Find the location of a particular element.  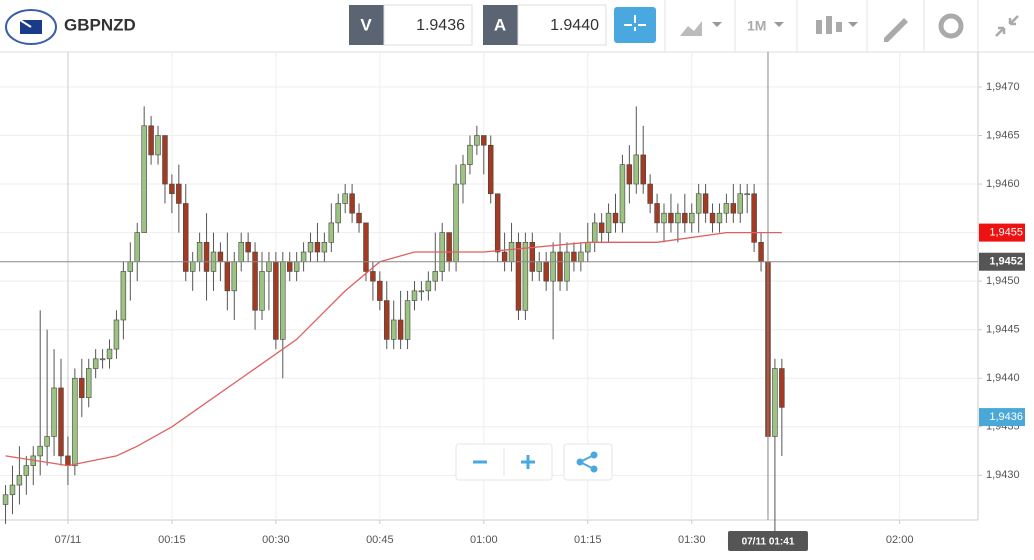

chart-type-button is located at coordinates (691, 28).